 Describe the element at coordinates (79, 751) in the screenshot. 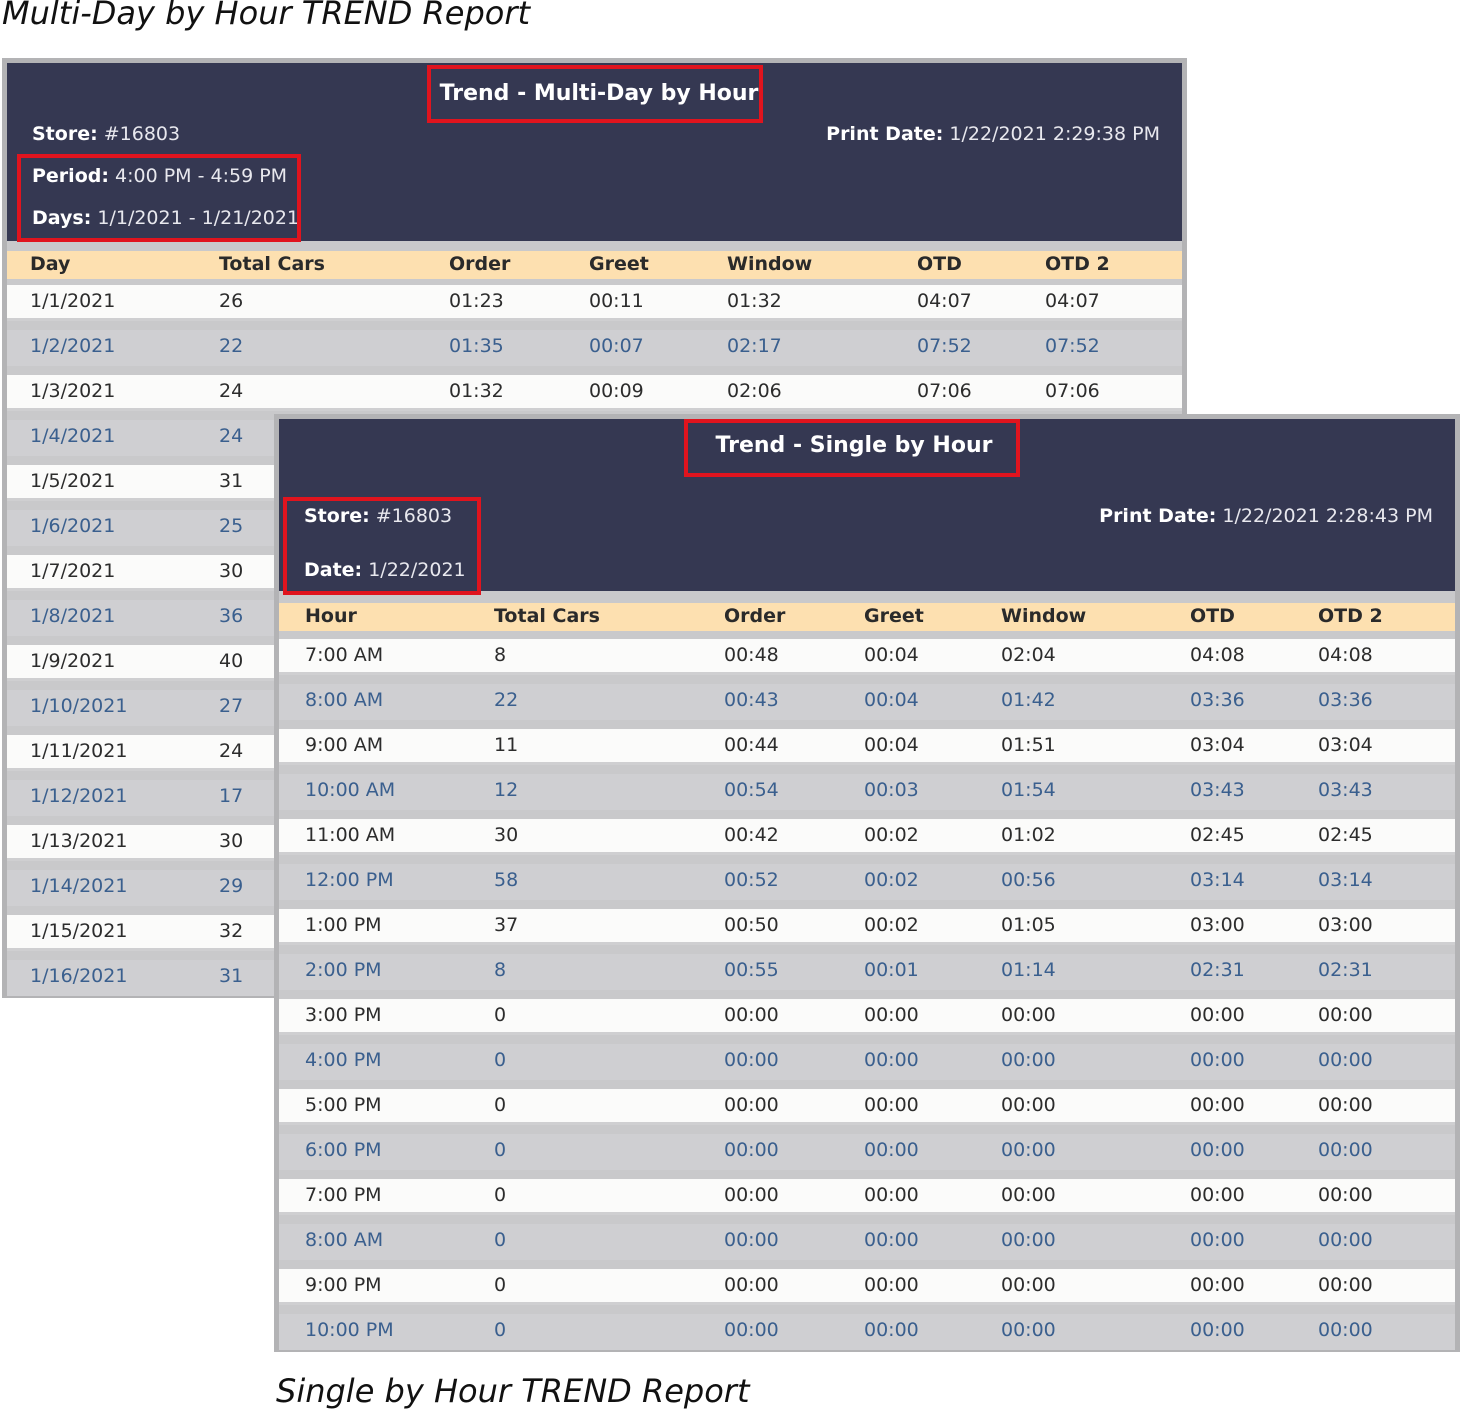

I see `table-cell: 1/11/2021` at that location.